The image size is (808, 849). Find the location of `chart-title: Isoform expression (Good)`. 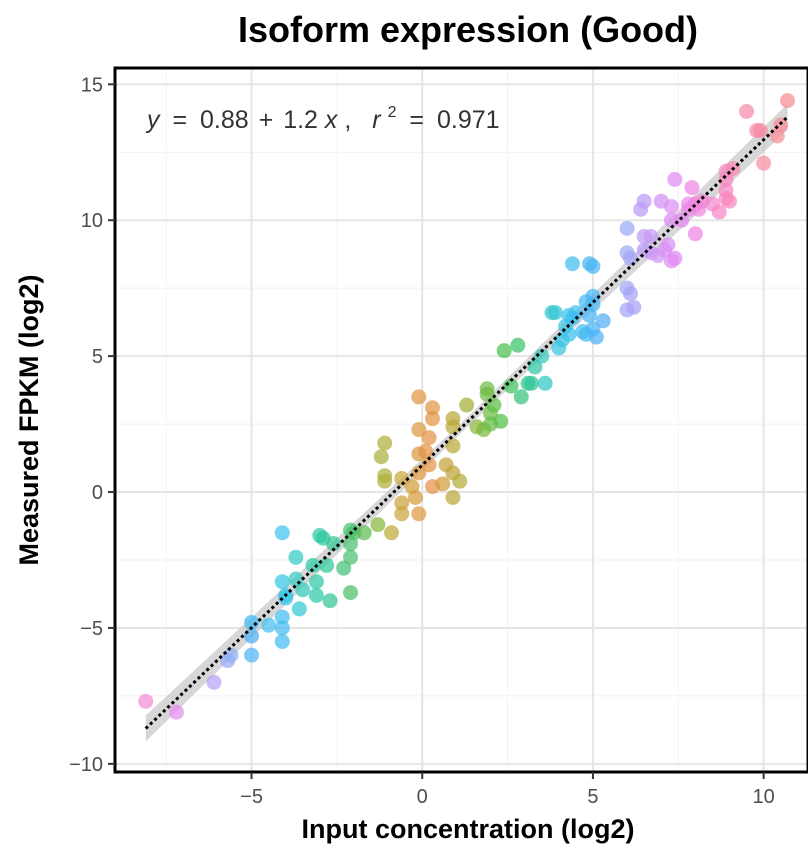

chart-title: Isoform expression (Good) is located at coordinates (468, 29).